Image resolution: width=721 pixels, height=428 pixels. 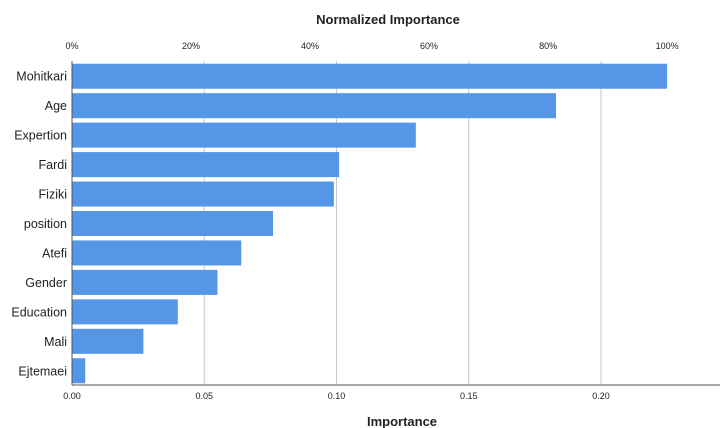 I want to click on top-tick-label: 0%, so click(x=71, y=46).